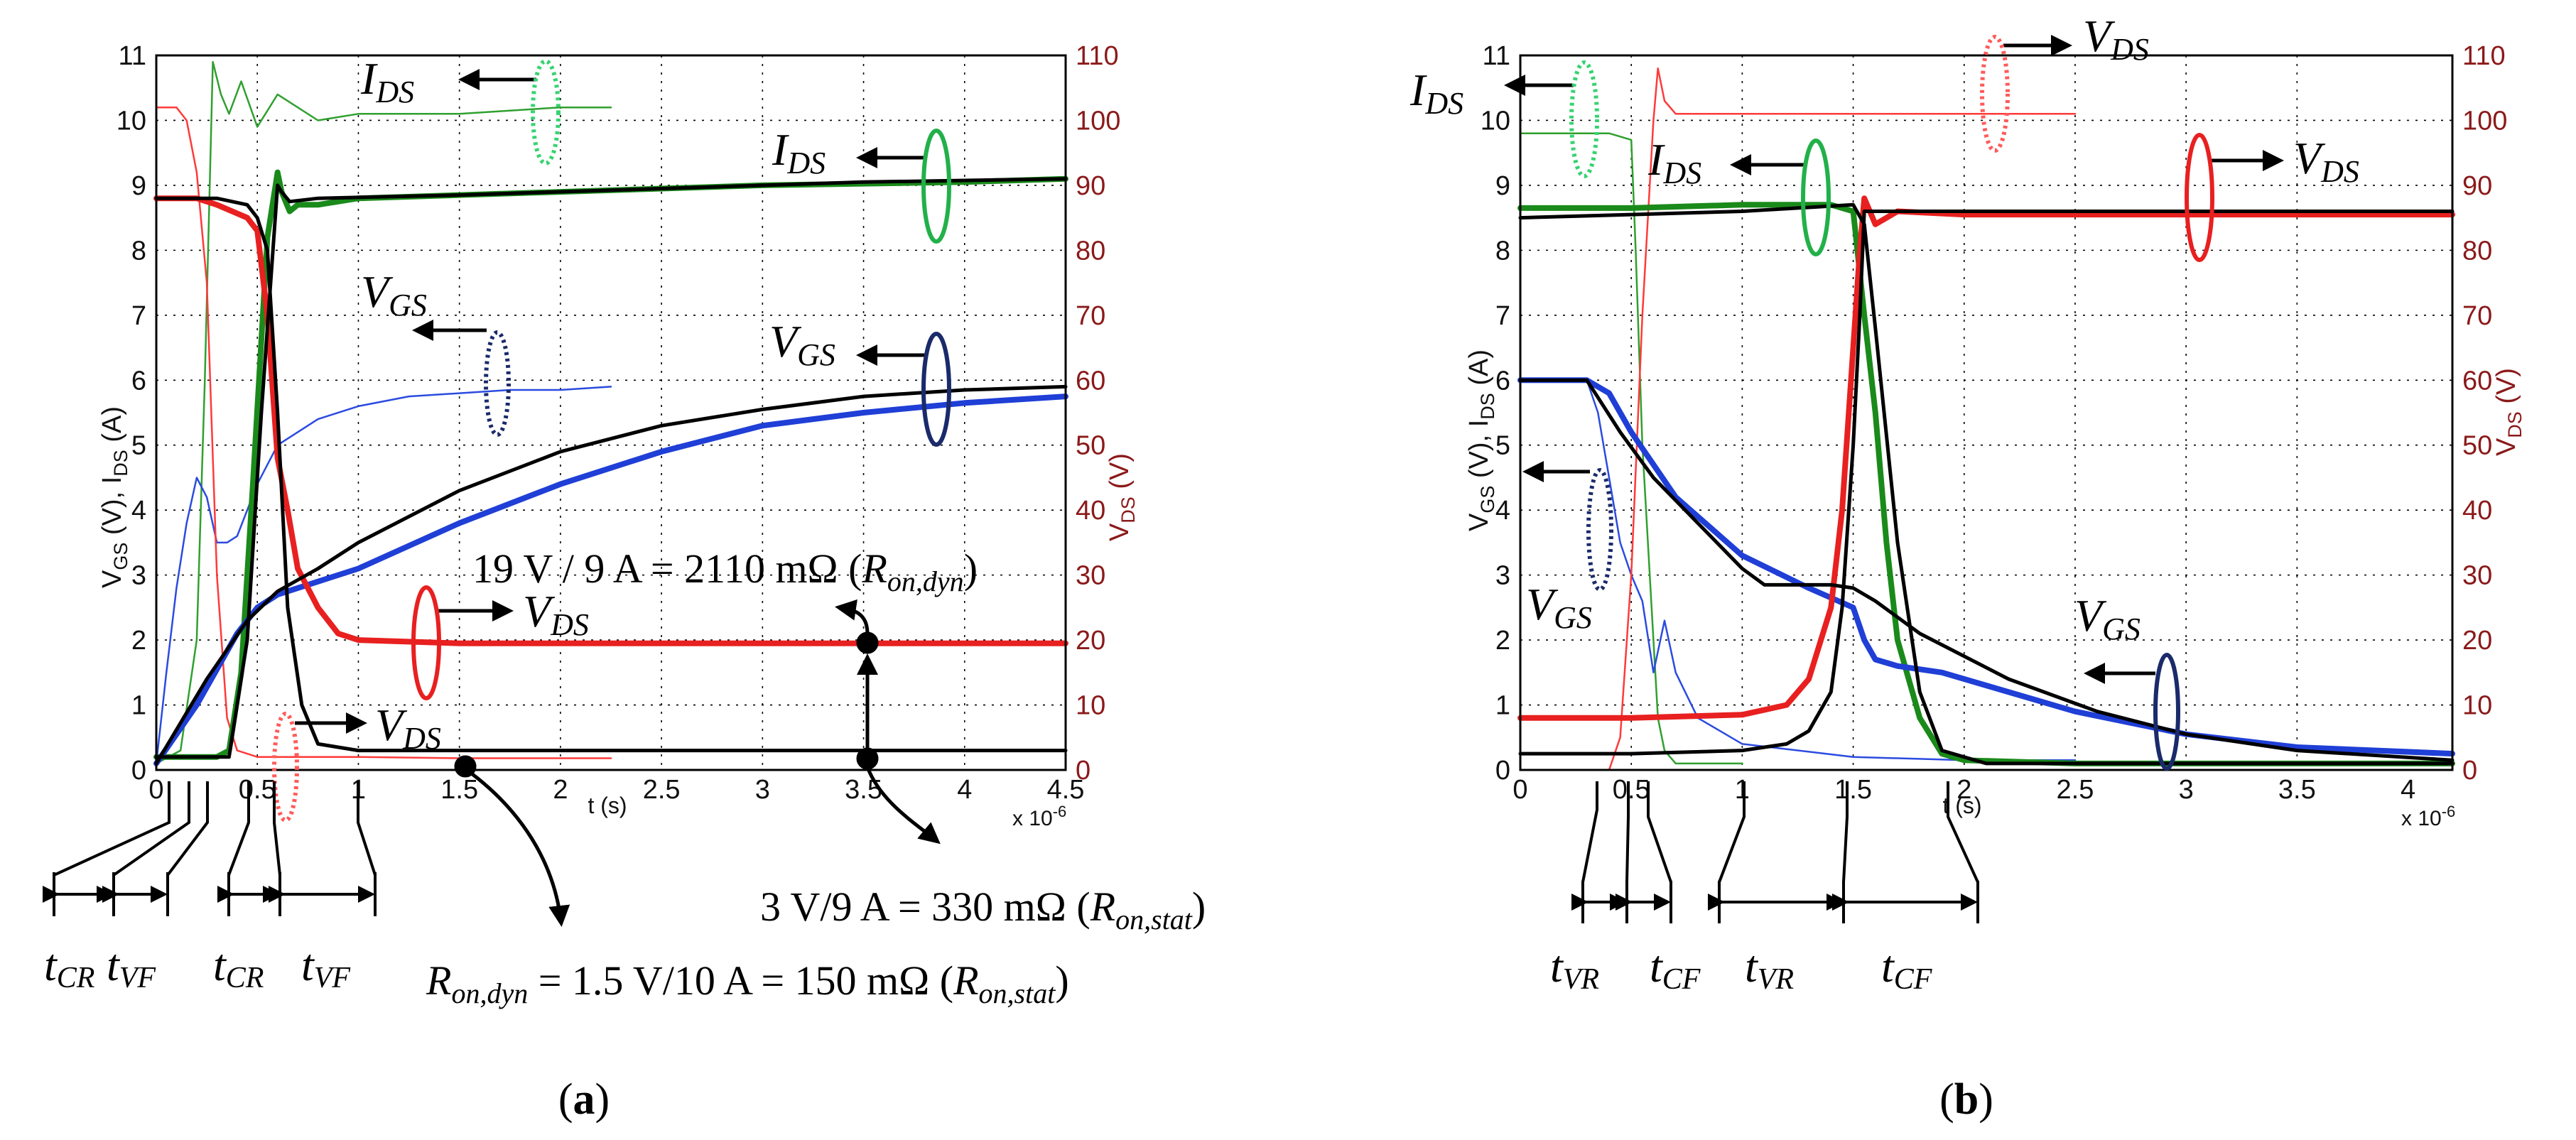 Image resolution: width=2576 pixels, height=1140 pixels. I want to click on panel-a-label-vds-mid: VDS, so click(556, 614).